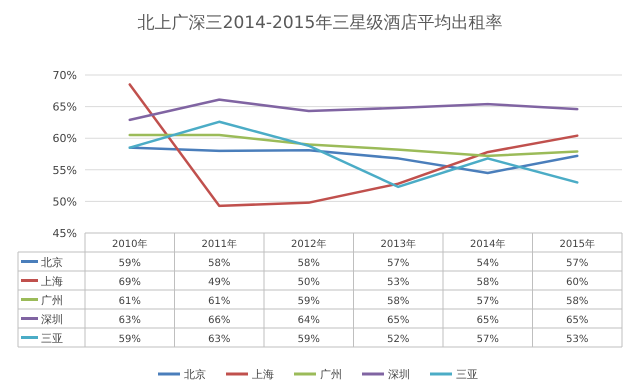 The height and width of the screenshot is (391, 640). I want to click on y-tick-label: 65%, so click(64, 107).